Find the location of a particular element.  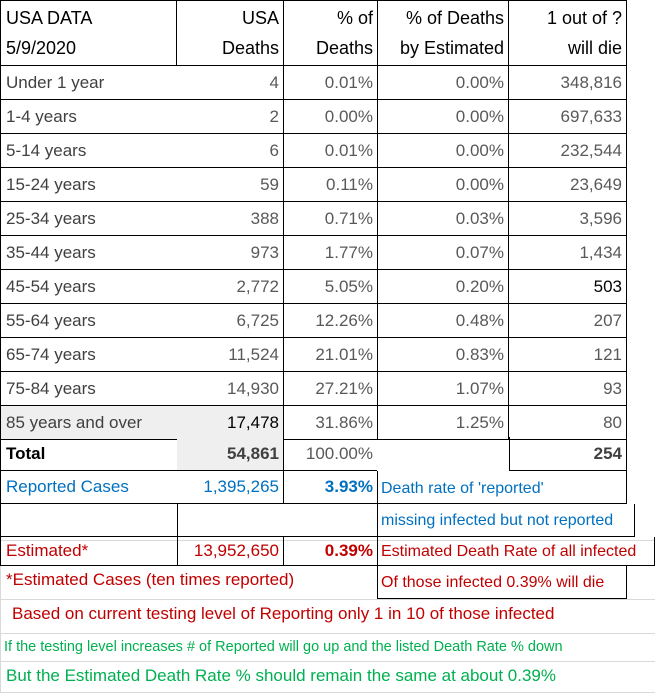

pct-deaths-cell: 0.00% is located at coordinates (330, 117).